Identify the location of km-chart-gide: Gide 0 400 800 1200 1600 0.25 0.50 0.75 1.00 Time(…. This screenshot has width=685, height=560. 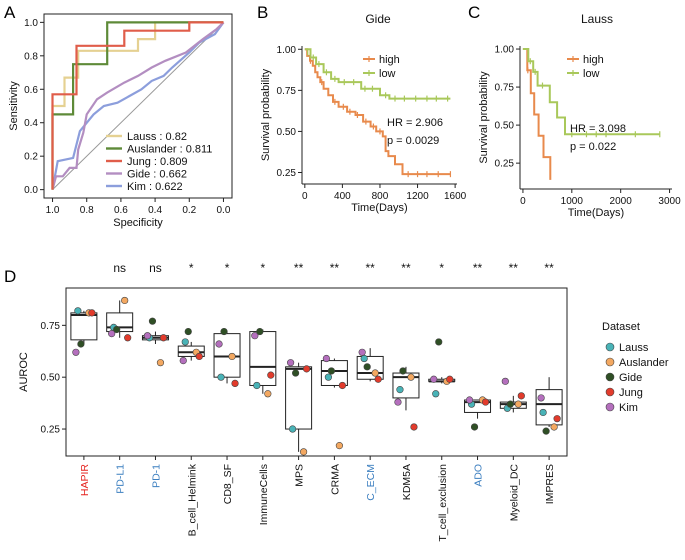
(363, 113).